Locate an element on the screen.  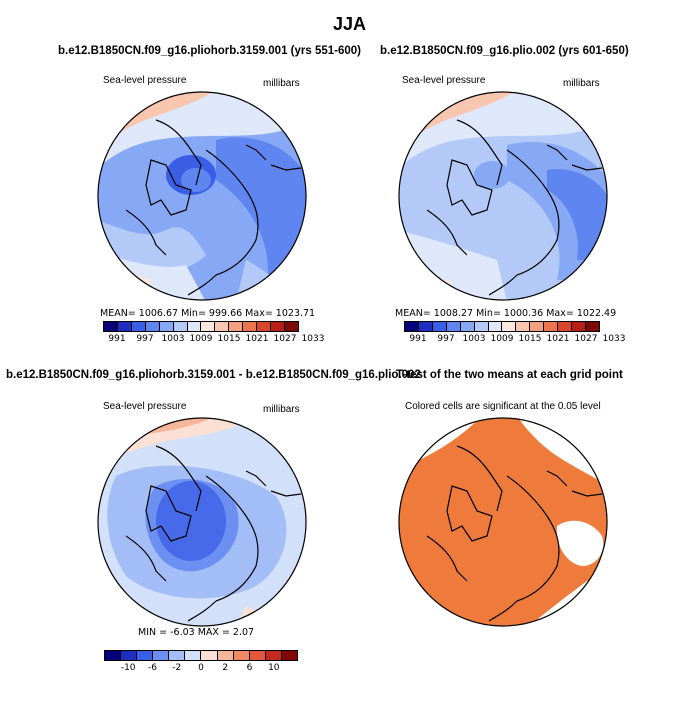
panel1-units: millibars is located at coordinates (281, 83).